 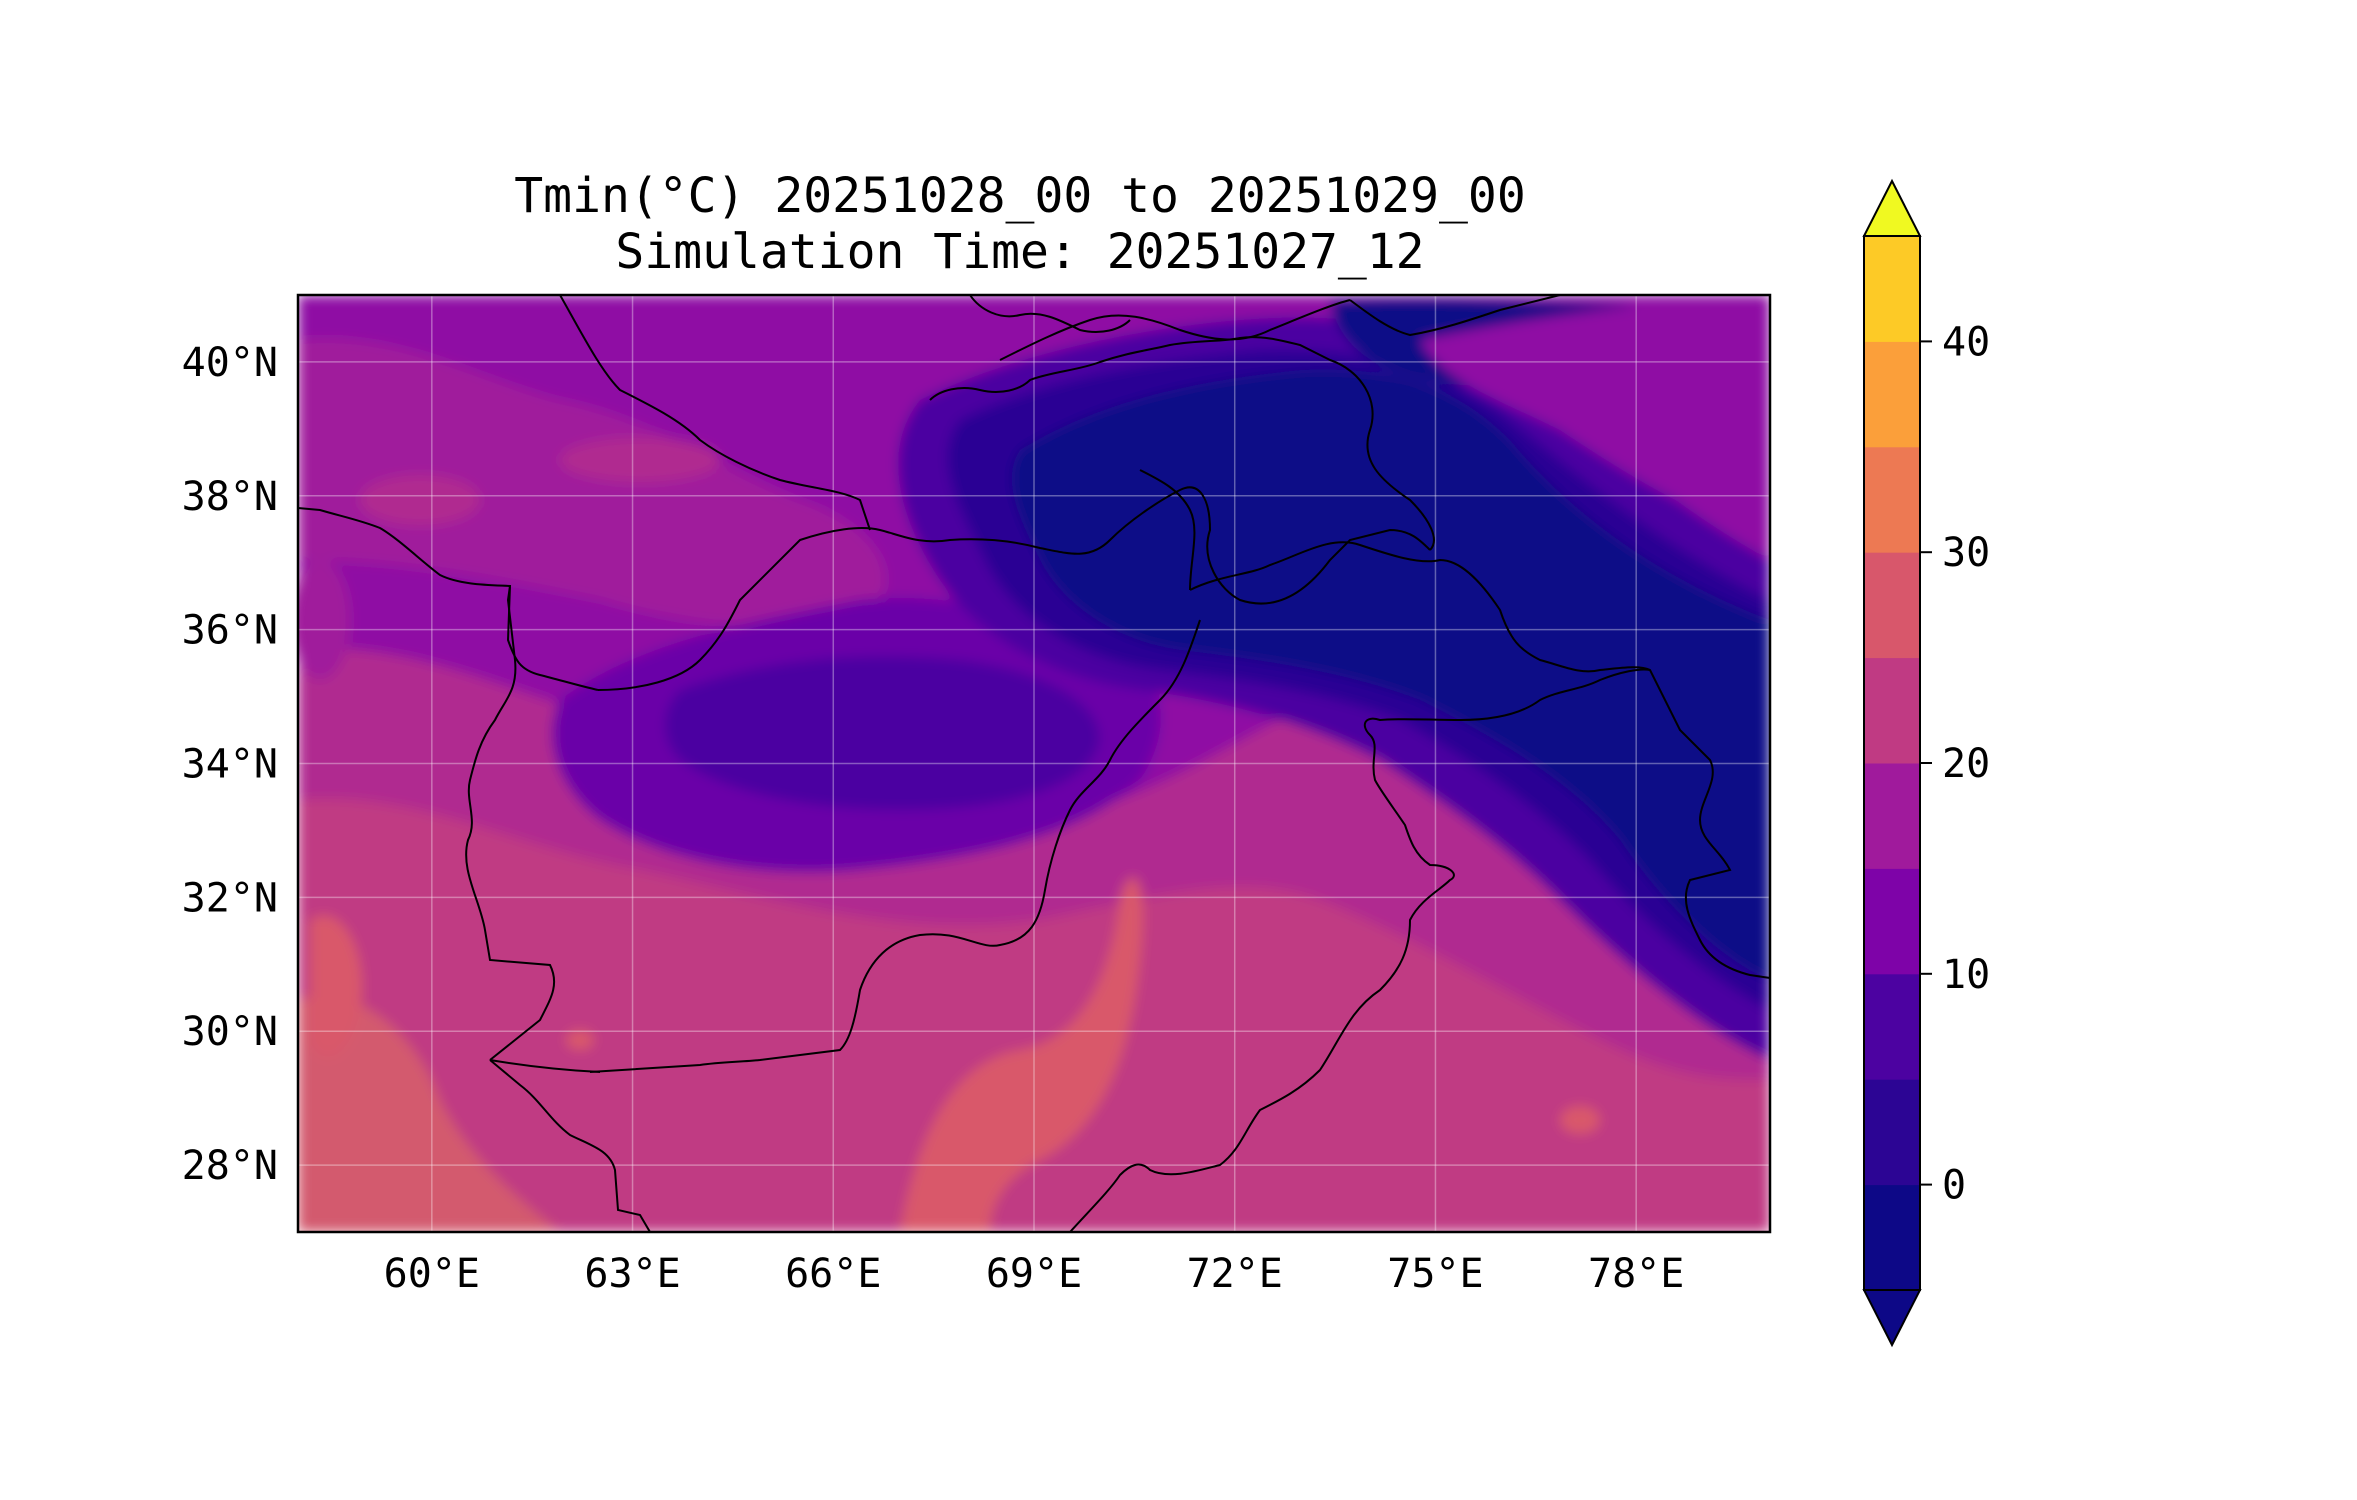 What do you see at coordinates (1019, 196) in the screenshot?
I see `title-line-1: Tmin(°C) 20251028_00 to 20251029_00` at bounding box center [1019, 196].